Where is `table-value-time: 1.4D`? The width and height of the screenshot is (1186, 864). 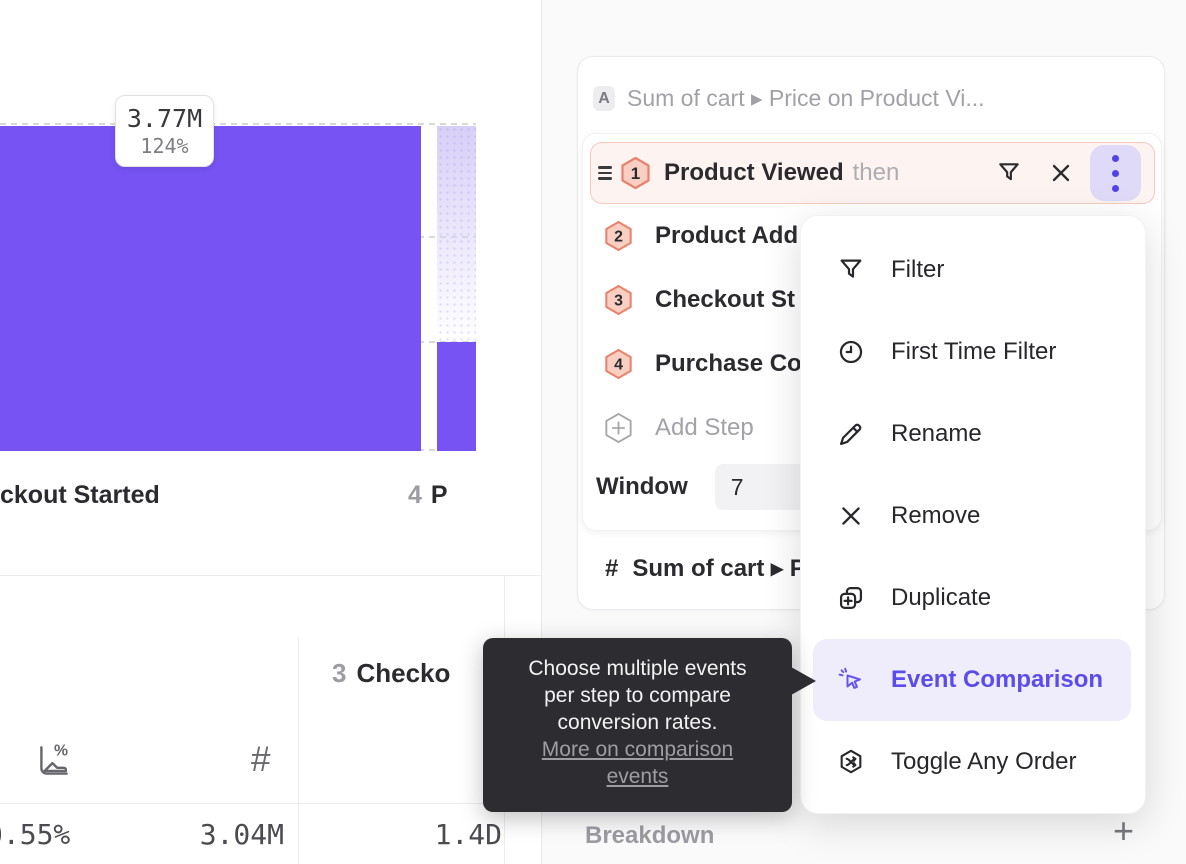
table-value-time: 1.4D is located at coordinates (468, 834).